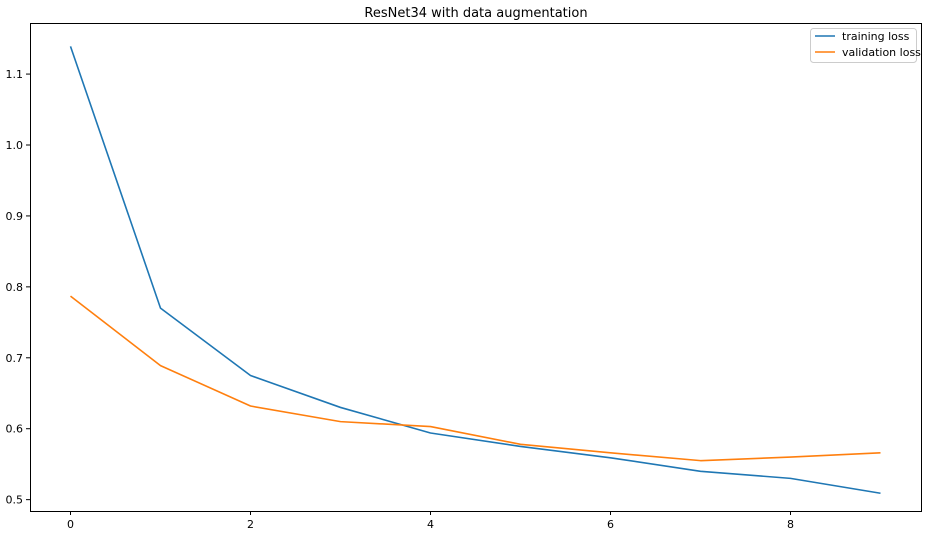 This screenshot has width=930, height=536. What do you see at coordinates (15, 287) in the screenshot?
I see `y-tick-label: 0.8` at bounding box center [15, 287].